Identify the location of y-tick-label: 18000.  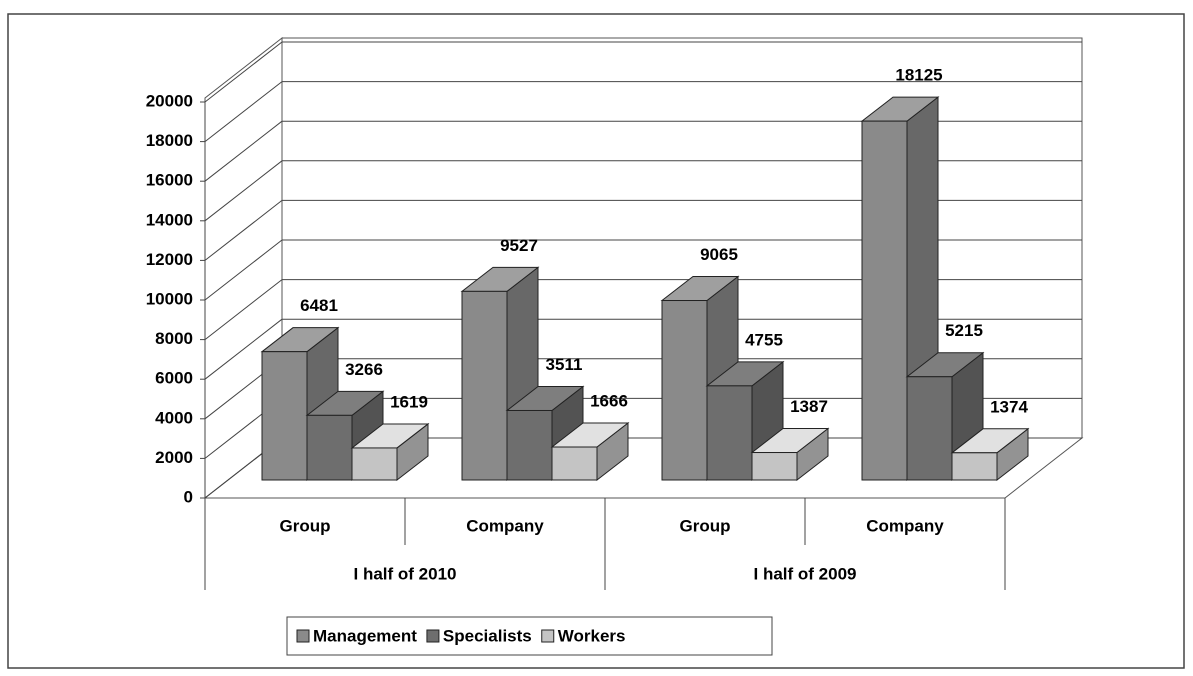
(169, 140).